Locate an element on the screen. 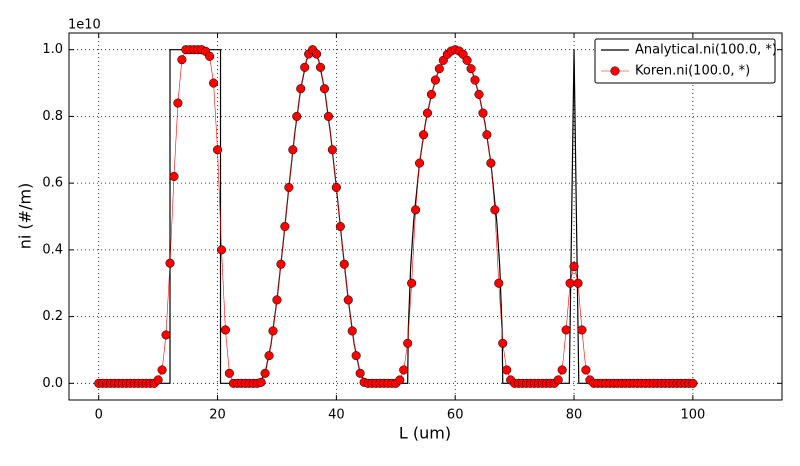  y-tick-label: 0.0 is located at coordinates (52, 383).